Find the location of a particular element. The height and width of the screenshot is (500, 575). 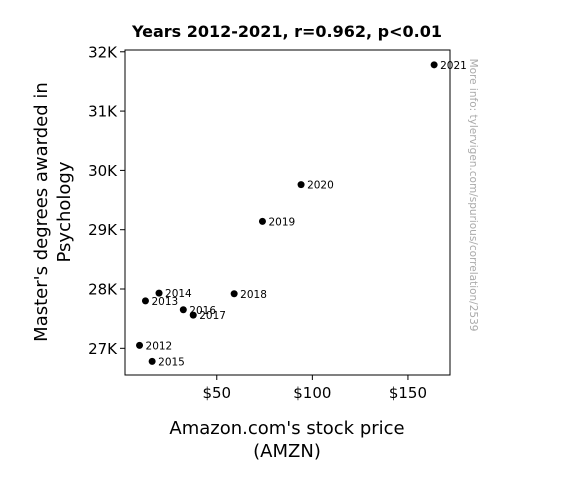

data-label-2018: 2018 is located at coordinates (253, 295).